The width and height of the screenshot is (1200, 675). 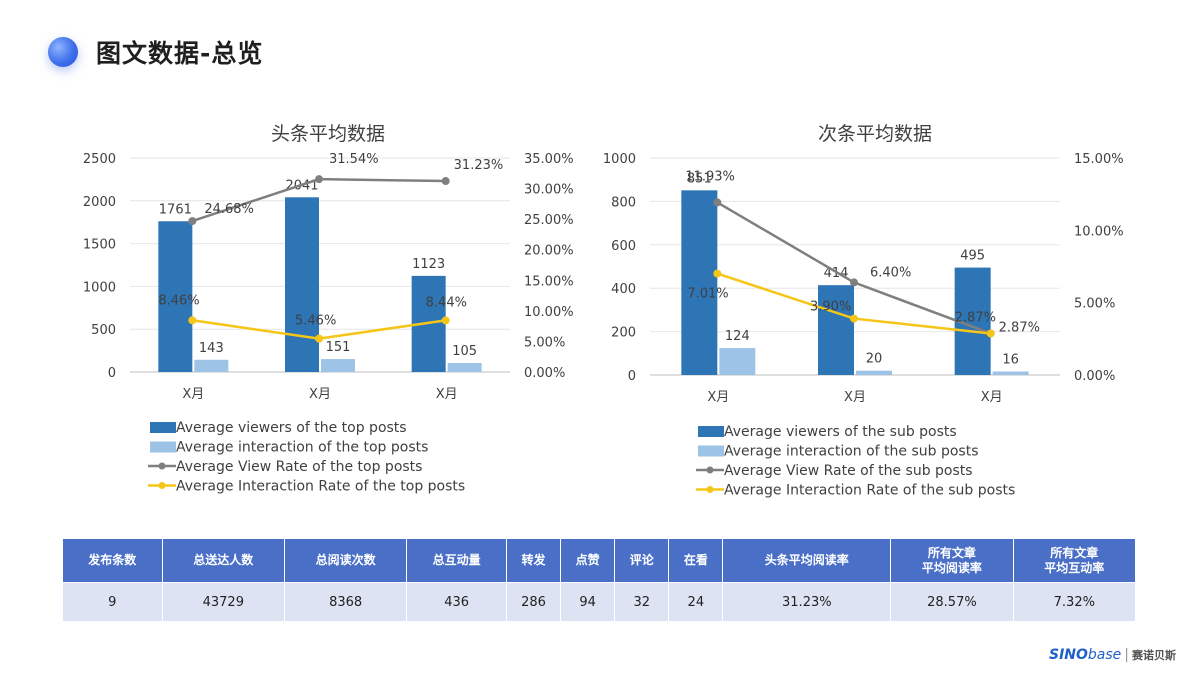 I want to click on chart-title: 次条平均数据, so click(x=875, y=134).